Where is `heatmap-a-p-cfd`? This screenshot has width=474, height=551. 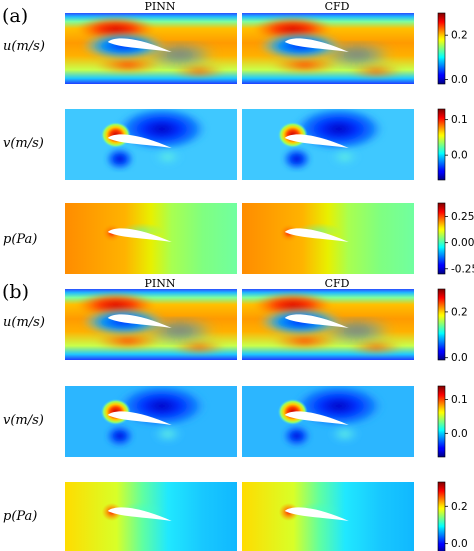
heatmap-a-p-cfd is located at coordinates (328, 238).